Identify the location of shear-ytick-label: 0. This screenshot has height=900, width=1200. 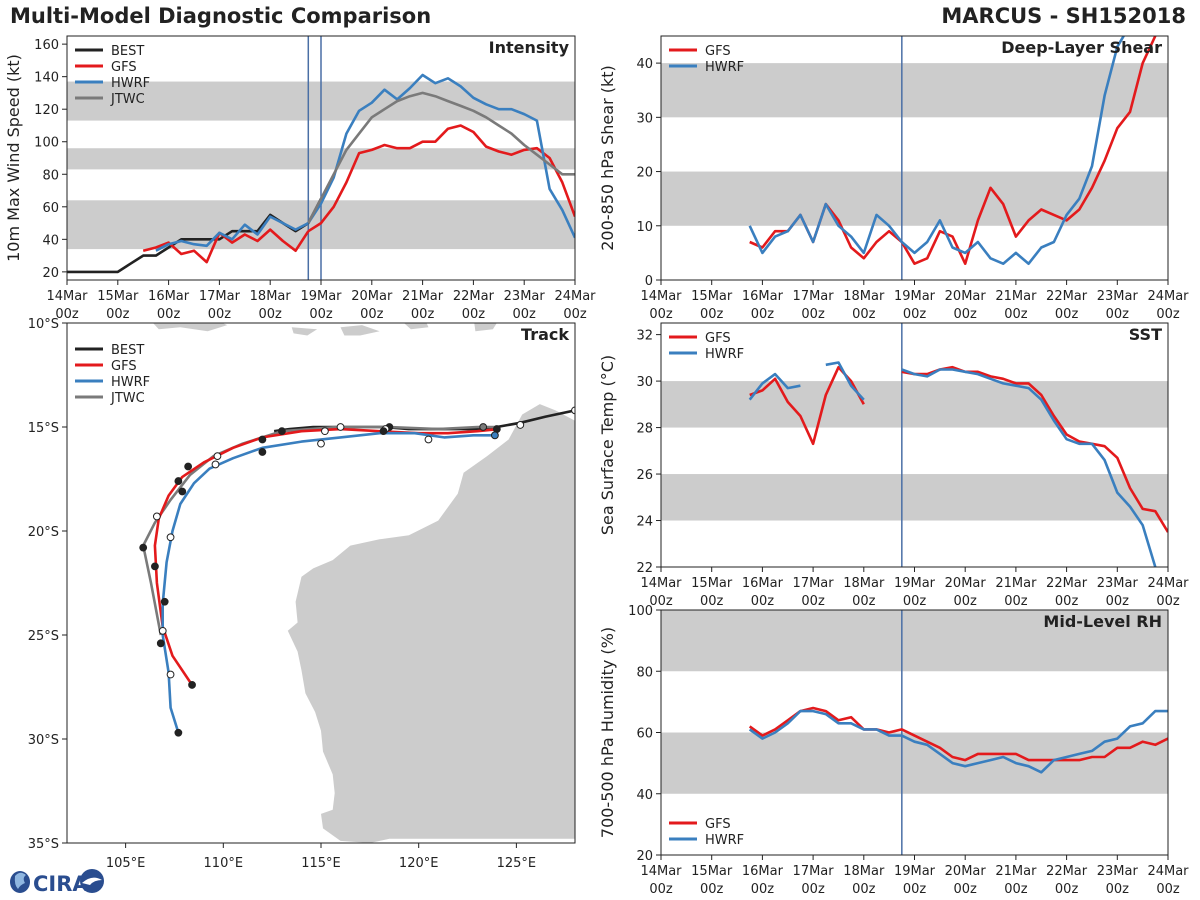
(649, 281).